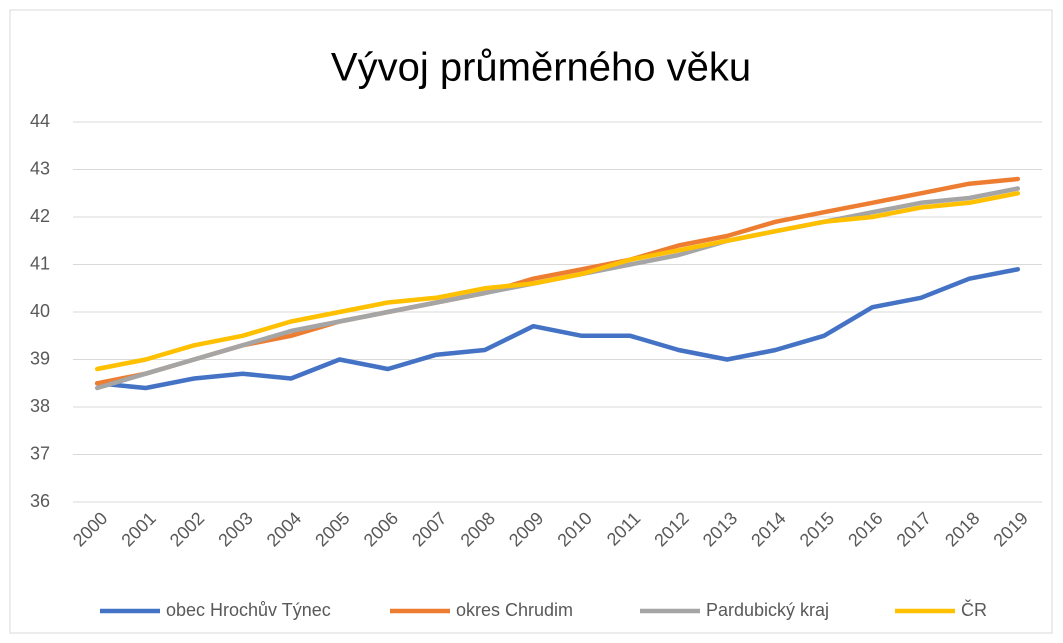 The image size is (1063, 643). I want to click on y-tick-label: 38, so click(40, 406).